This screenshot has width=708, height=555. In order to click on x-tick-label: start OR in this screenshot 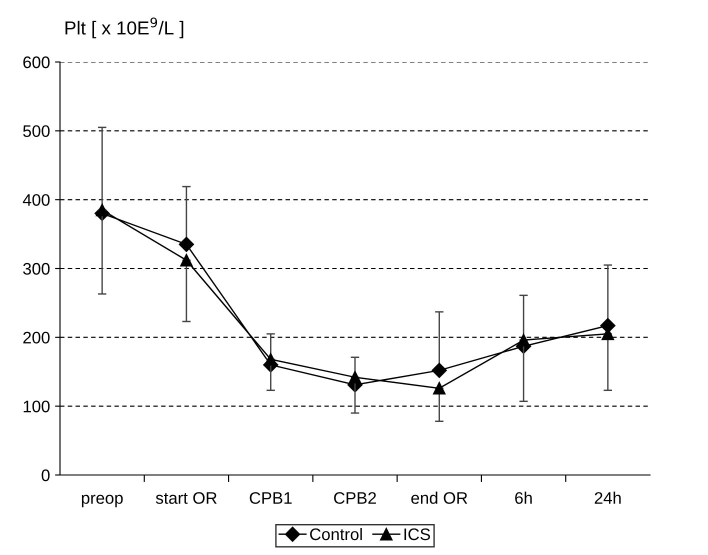, I will do `click(186, 498)`.